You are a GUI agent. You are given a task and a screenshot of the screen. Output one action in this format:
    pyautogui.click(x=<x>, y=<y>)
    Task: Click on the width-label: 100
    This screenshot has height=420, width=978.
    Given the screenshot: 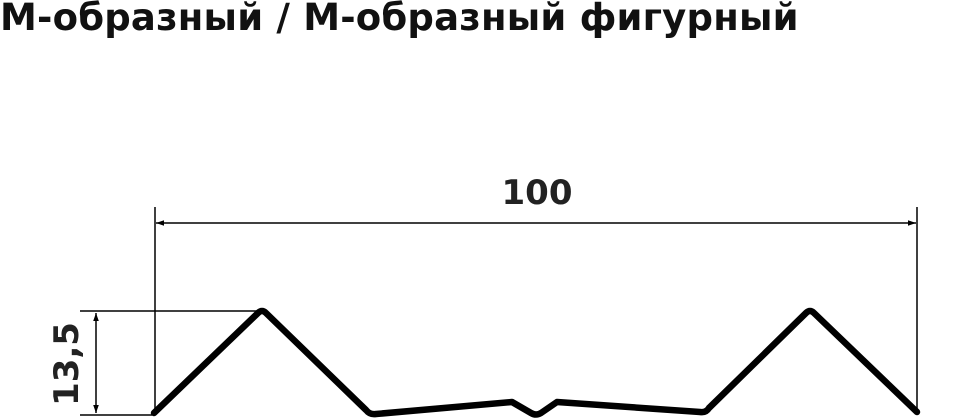 What is the action you would take?
    pyautogui.click(x=537, y=193)
    